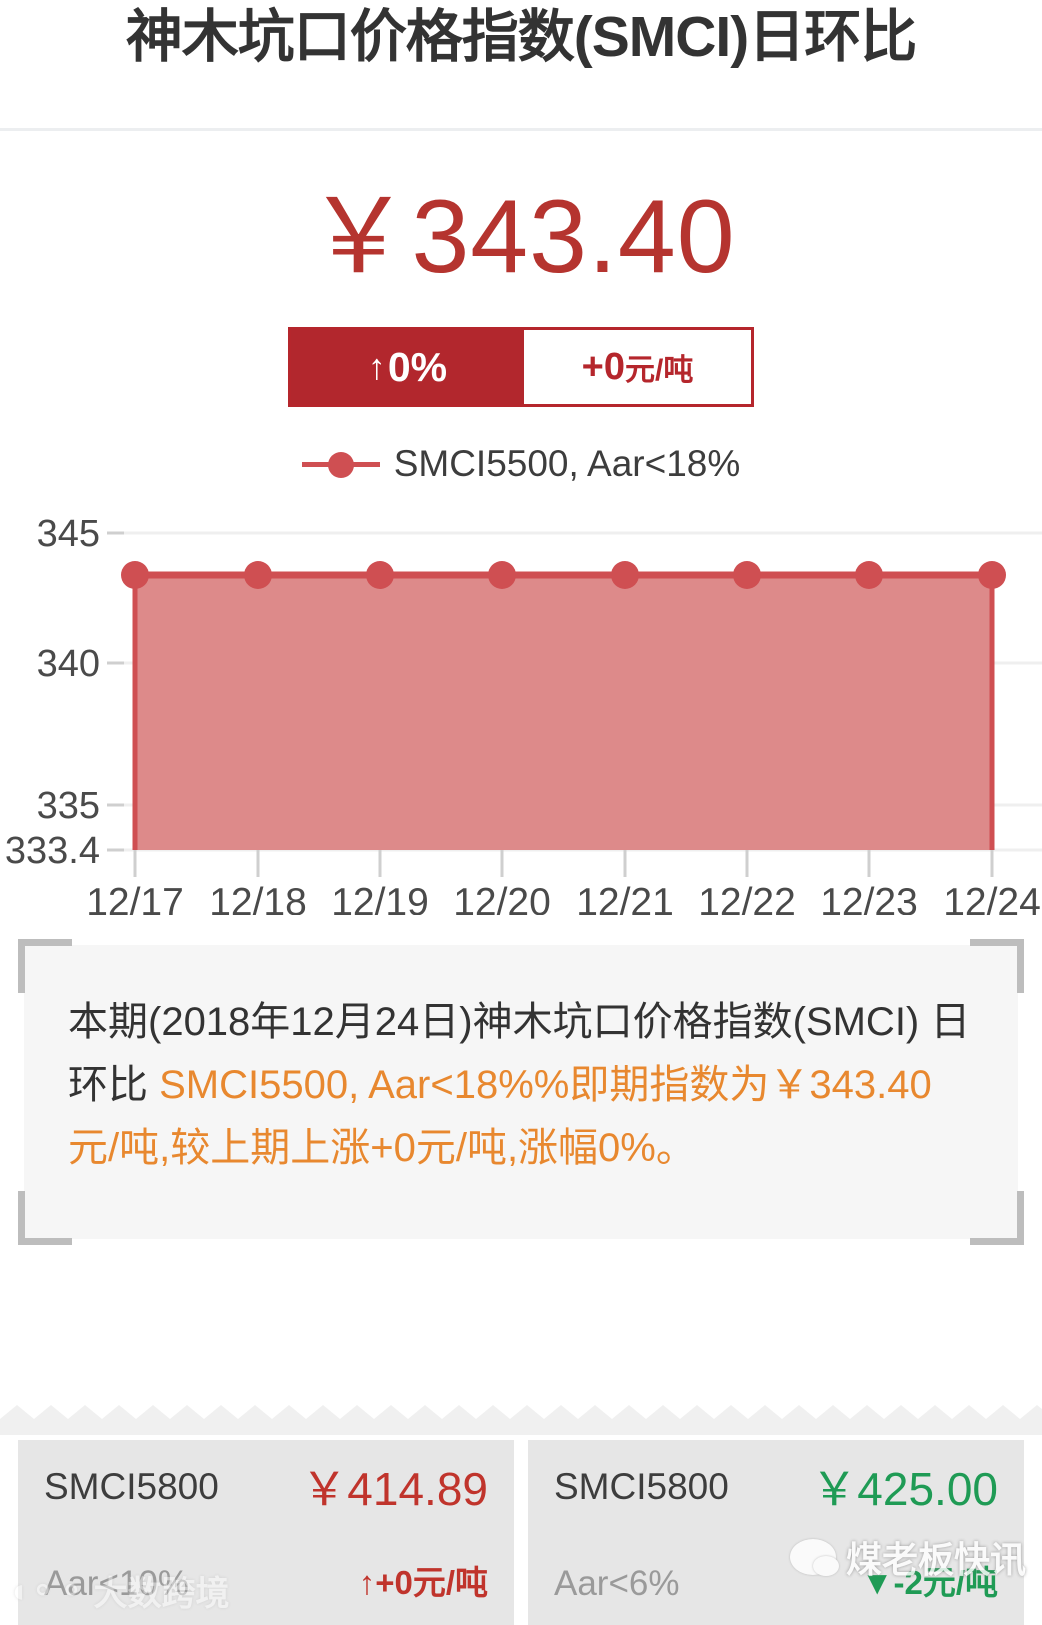 The image size is (1042, 1625). I want to click on amount-change-value: +0, so click(603, 366).